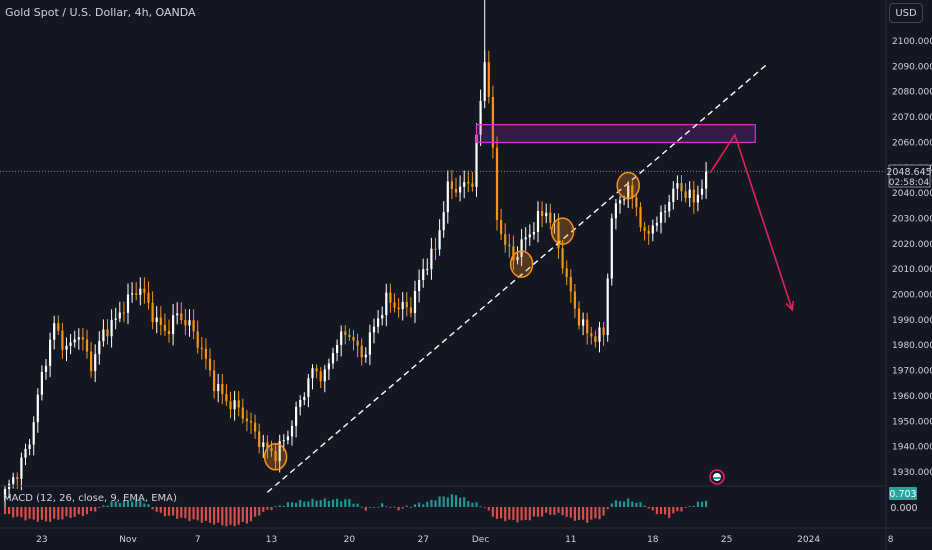  Describe the element at coordinates (903, 508) in the screenshot. I see `macd-zero-label: 0.000` at that location.